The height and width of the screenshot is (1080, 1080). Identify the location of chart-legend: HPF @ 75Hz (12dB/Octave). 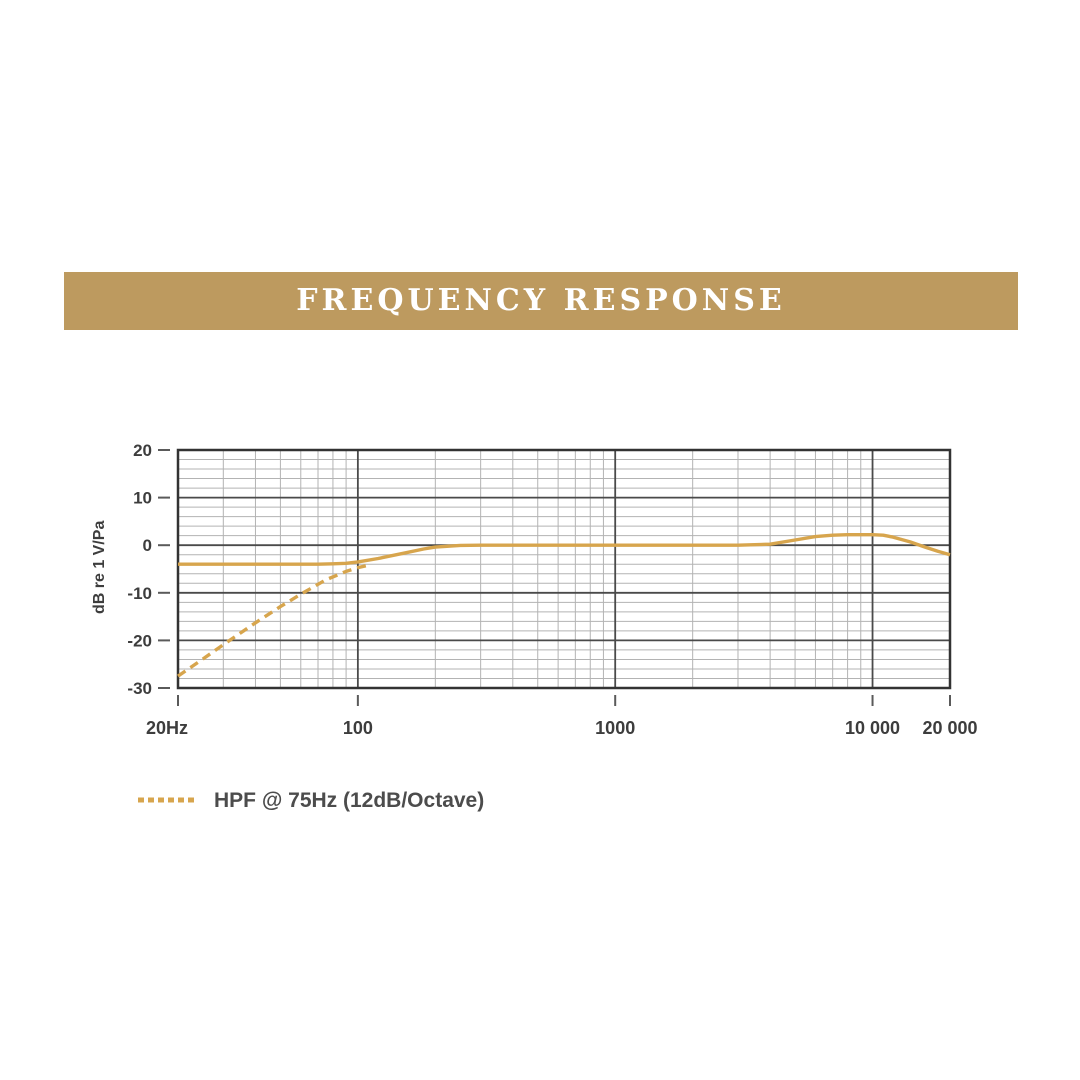
(311, 800).